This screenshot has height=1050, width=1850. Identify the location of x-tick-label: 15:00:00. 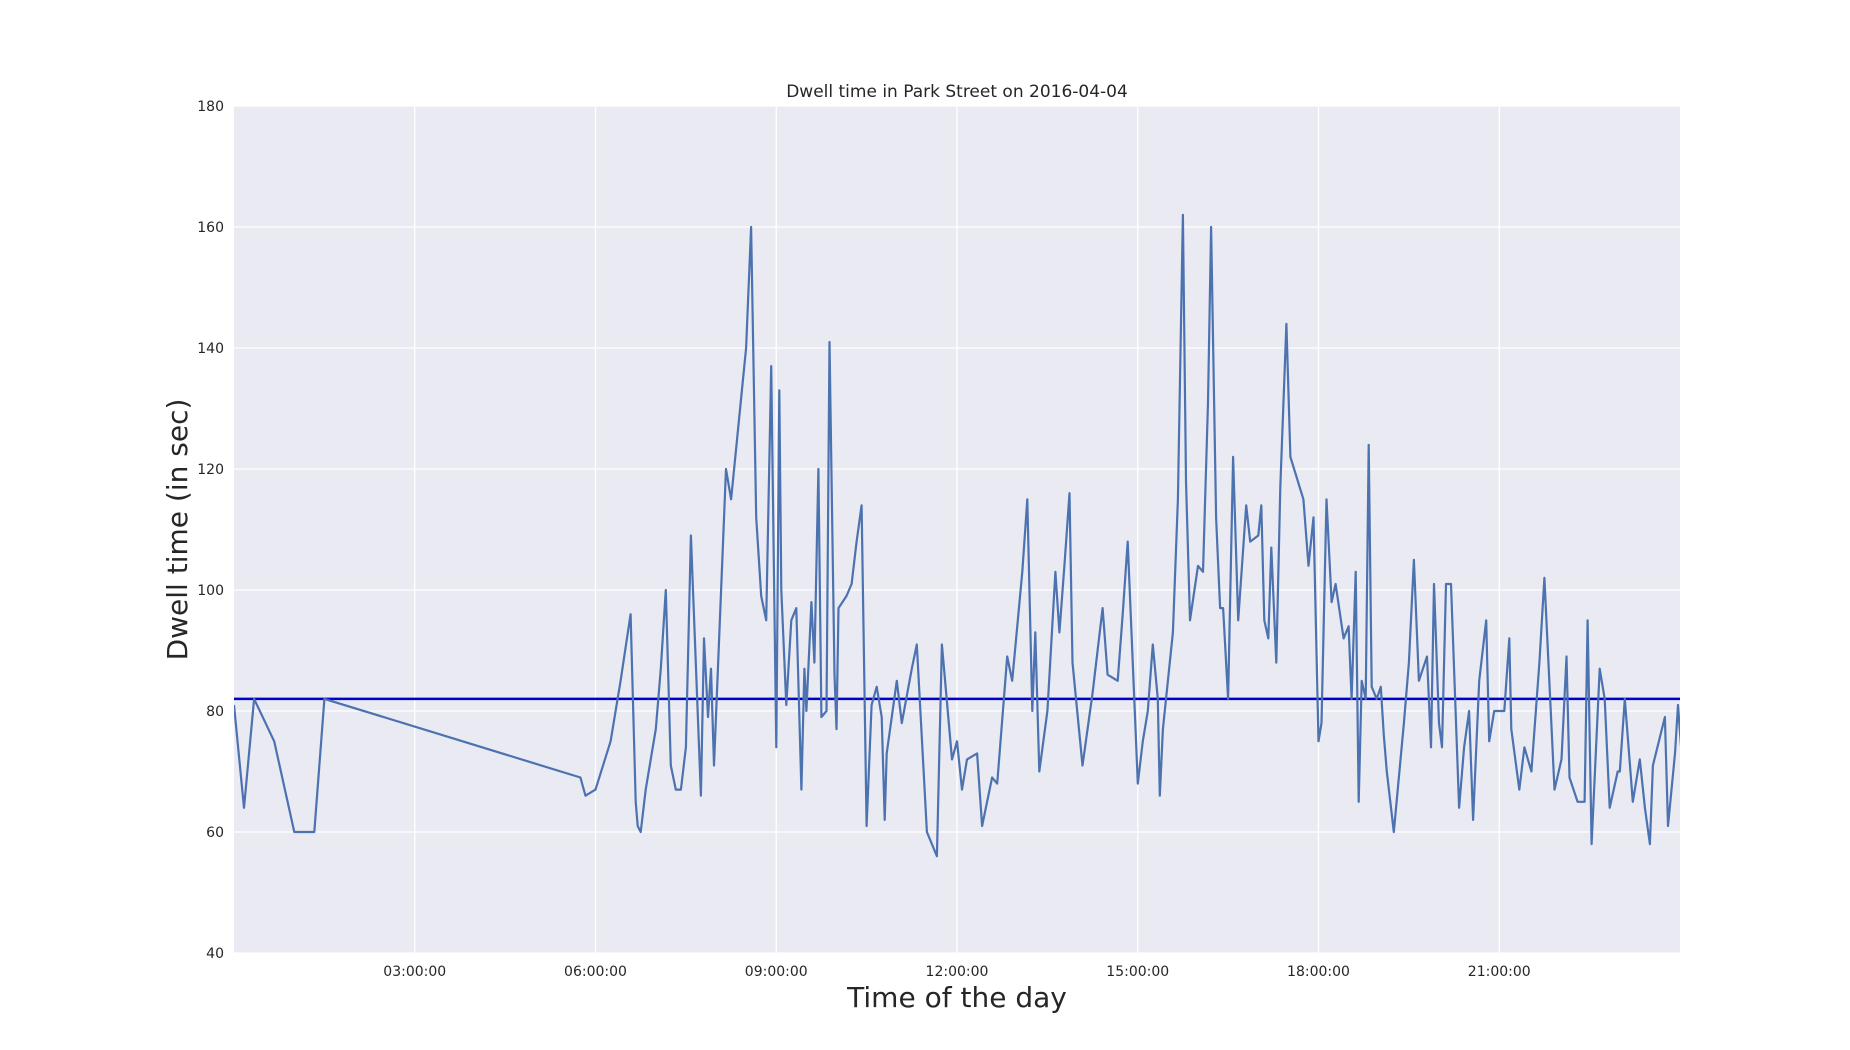
(1137, 972).